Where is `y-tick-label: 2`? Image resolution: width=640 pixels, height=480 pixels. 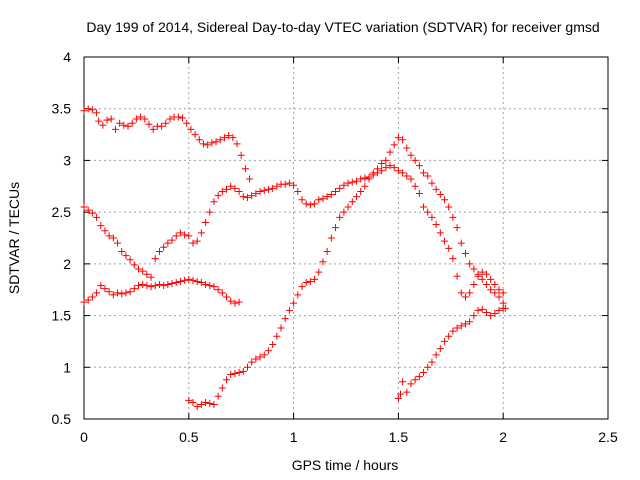 y-tick-label: 2 is located at coordinates (67, 264).